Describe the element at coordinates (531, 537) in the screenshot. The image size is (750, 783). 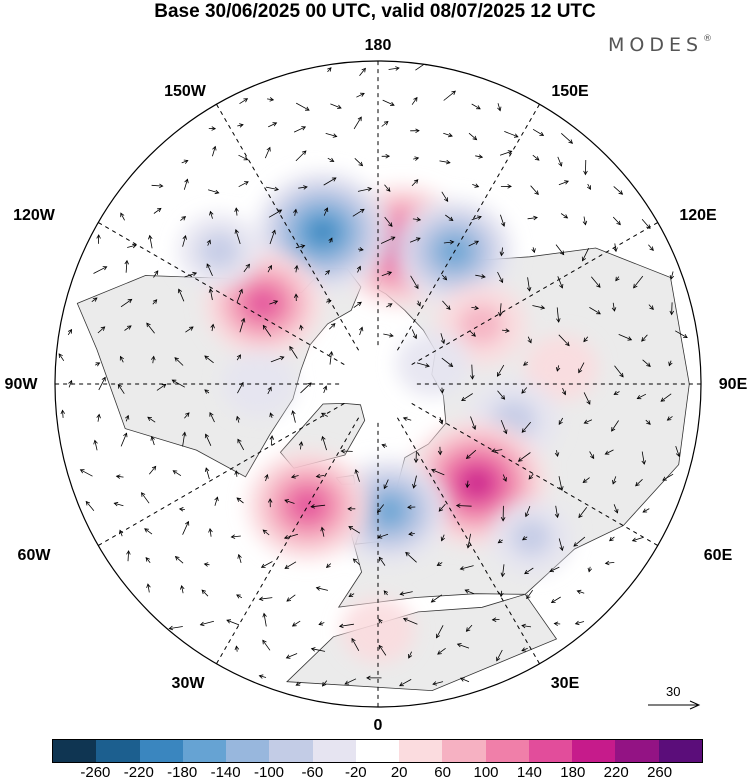
I see `negative-anomaly` at that location.